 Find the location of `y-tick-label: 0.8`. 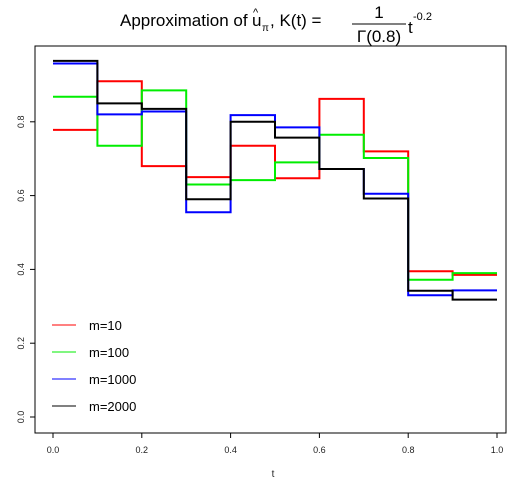

y-tick-label: 0.8 is located at coordinates (21, 122).